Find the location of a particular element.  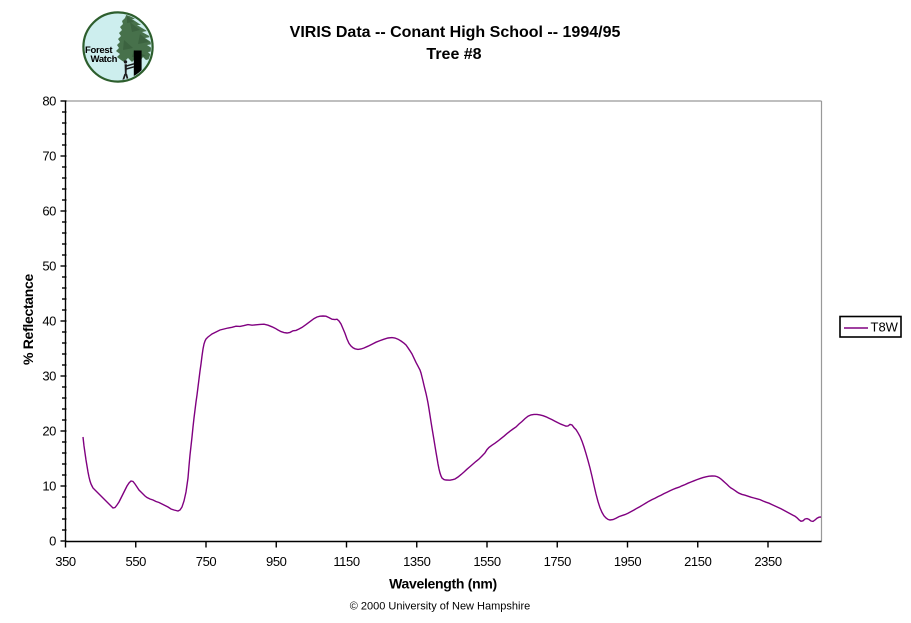

svg-text: 1750 is located at coordinates (557, 561).